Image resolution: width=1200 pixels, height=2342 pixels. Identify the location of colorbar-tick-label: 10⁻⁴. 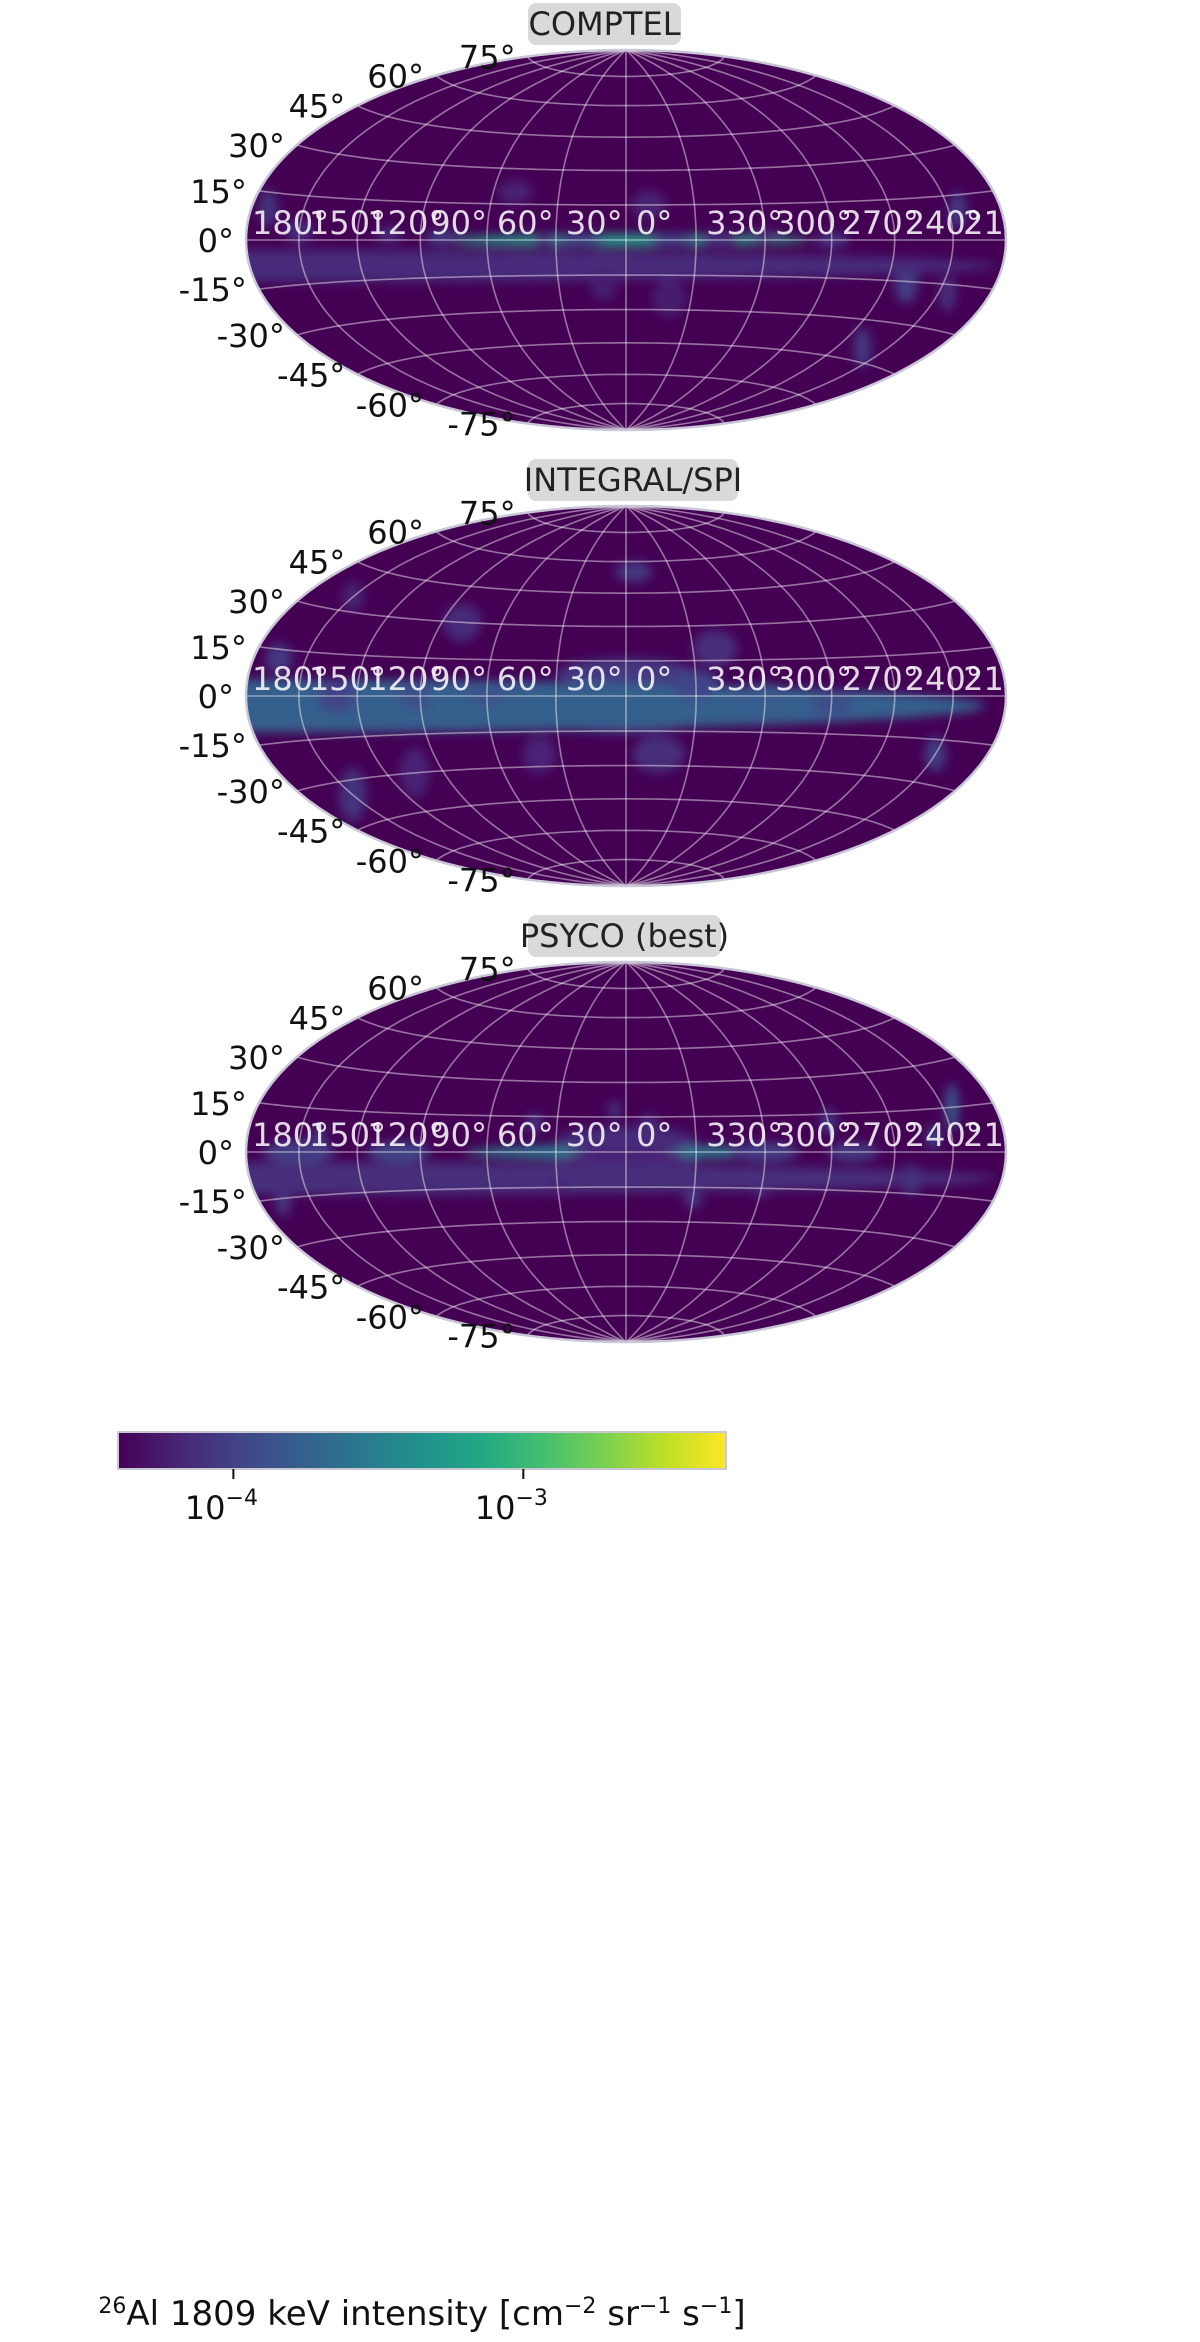
(221, 1506).